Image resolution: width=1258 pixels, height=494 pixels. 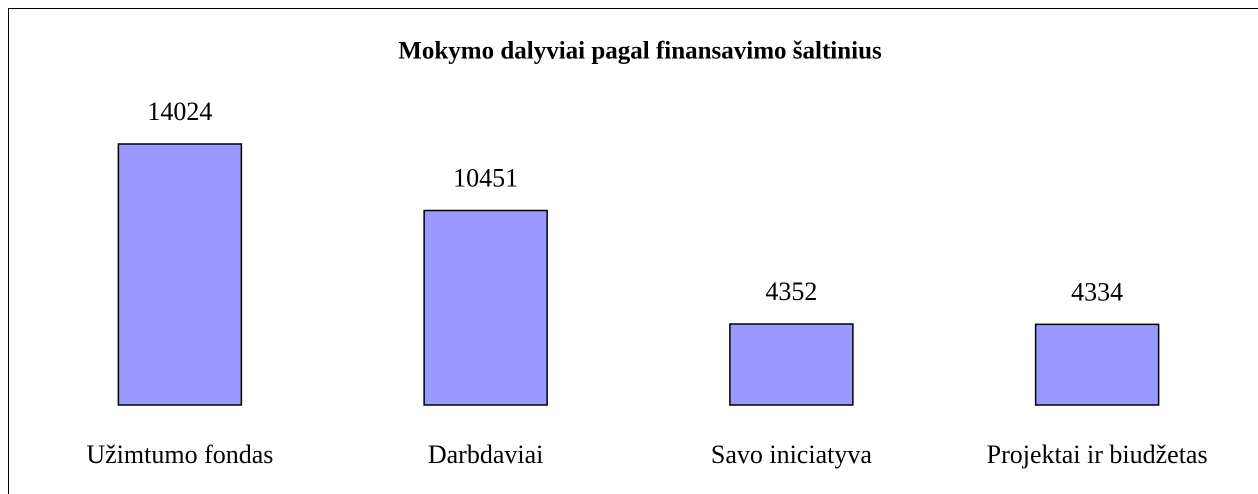 What do you see at coordinates (486, 454) in the screenshot?
I see `x-tick-label: Darbdaviai` at bounding box center [486, 454].